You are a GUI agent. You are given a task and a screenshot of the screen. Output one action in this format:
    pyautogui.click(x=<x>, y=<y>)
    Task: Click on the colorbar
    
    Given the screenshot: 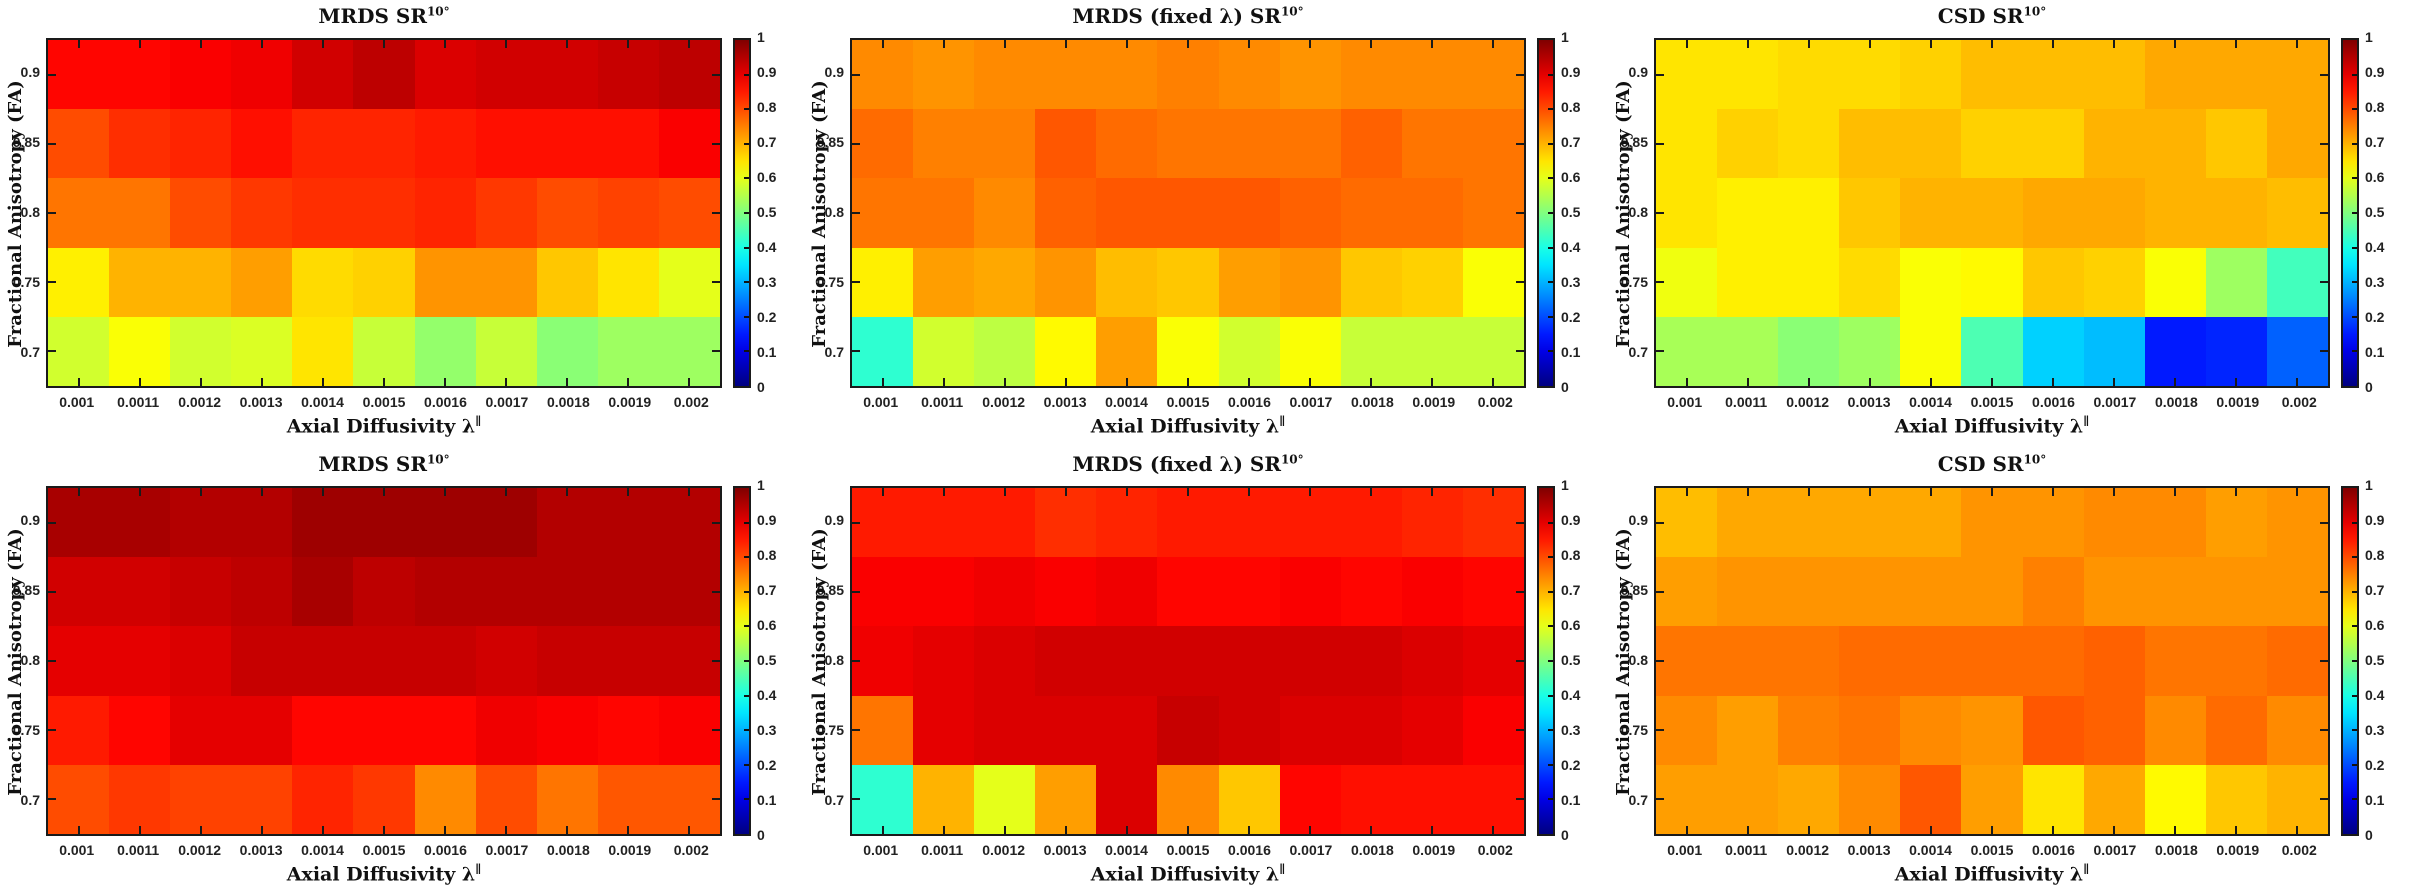 What is the action you would take?
    pyautogui.click(x=1546, y=661)
    